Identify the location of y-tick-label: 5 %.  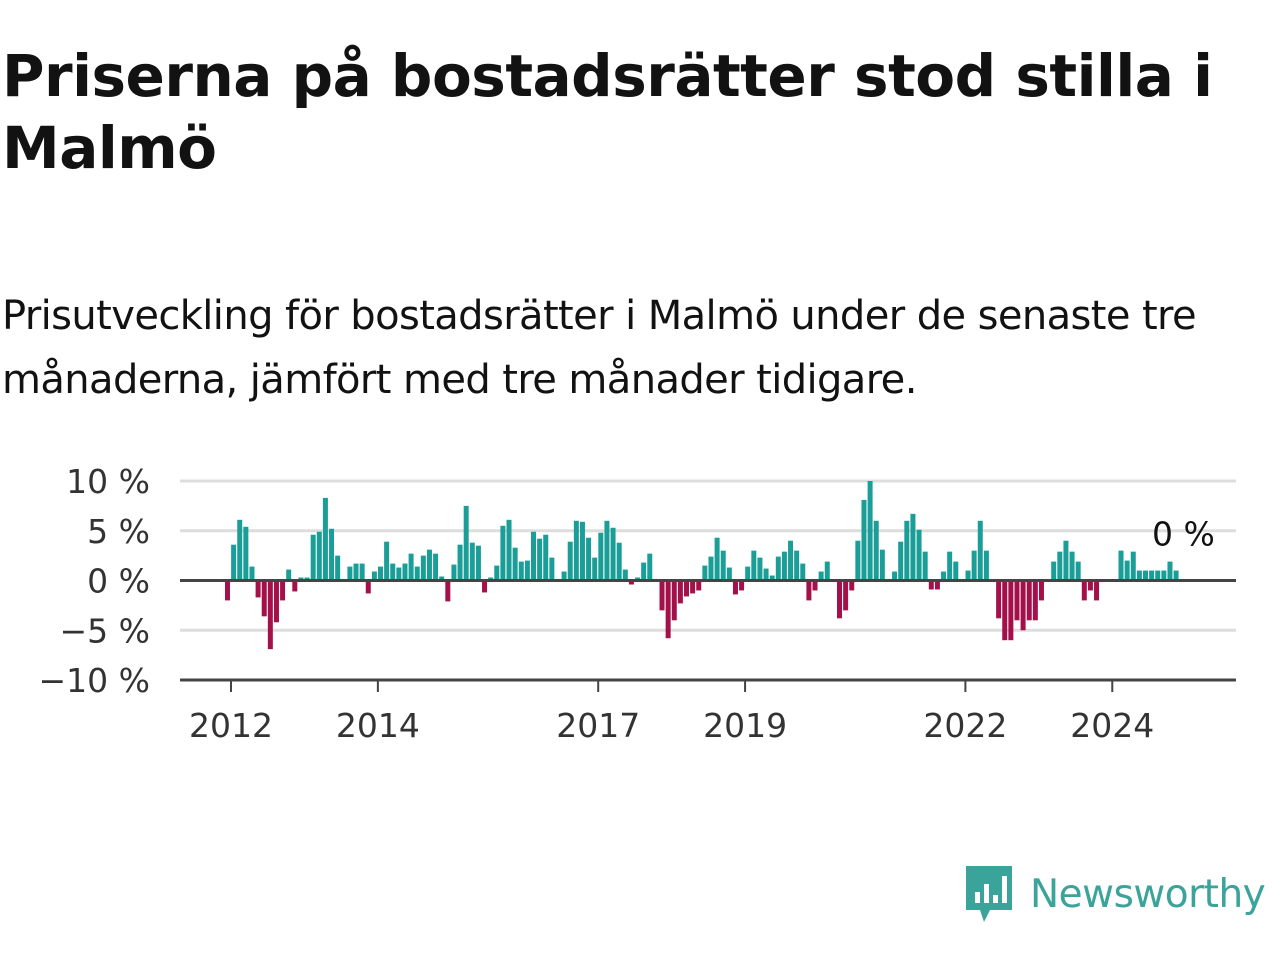
(118, 531).